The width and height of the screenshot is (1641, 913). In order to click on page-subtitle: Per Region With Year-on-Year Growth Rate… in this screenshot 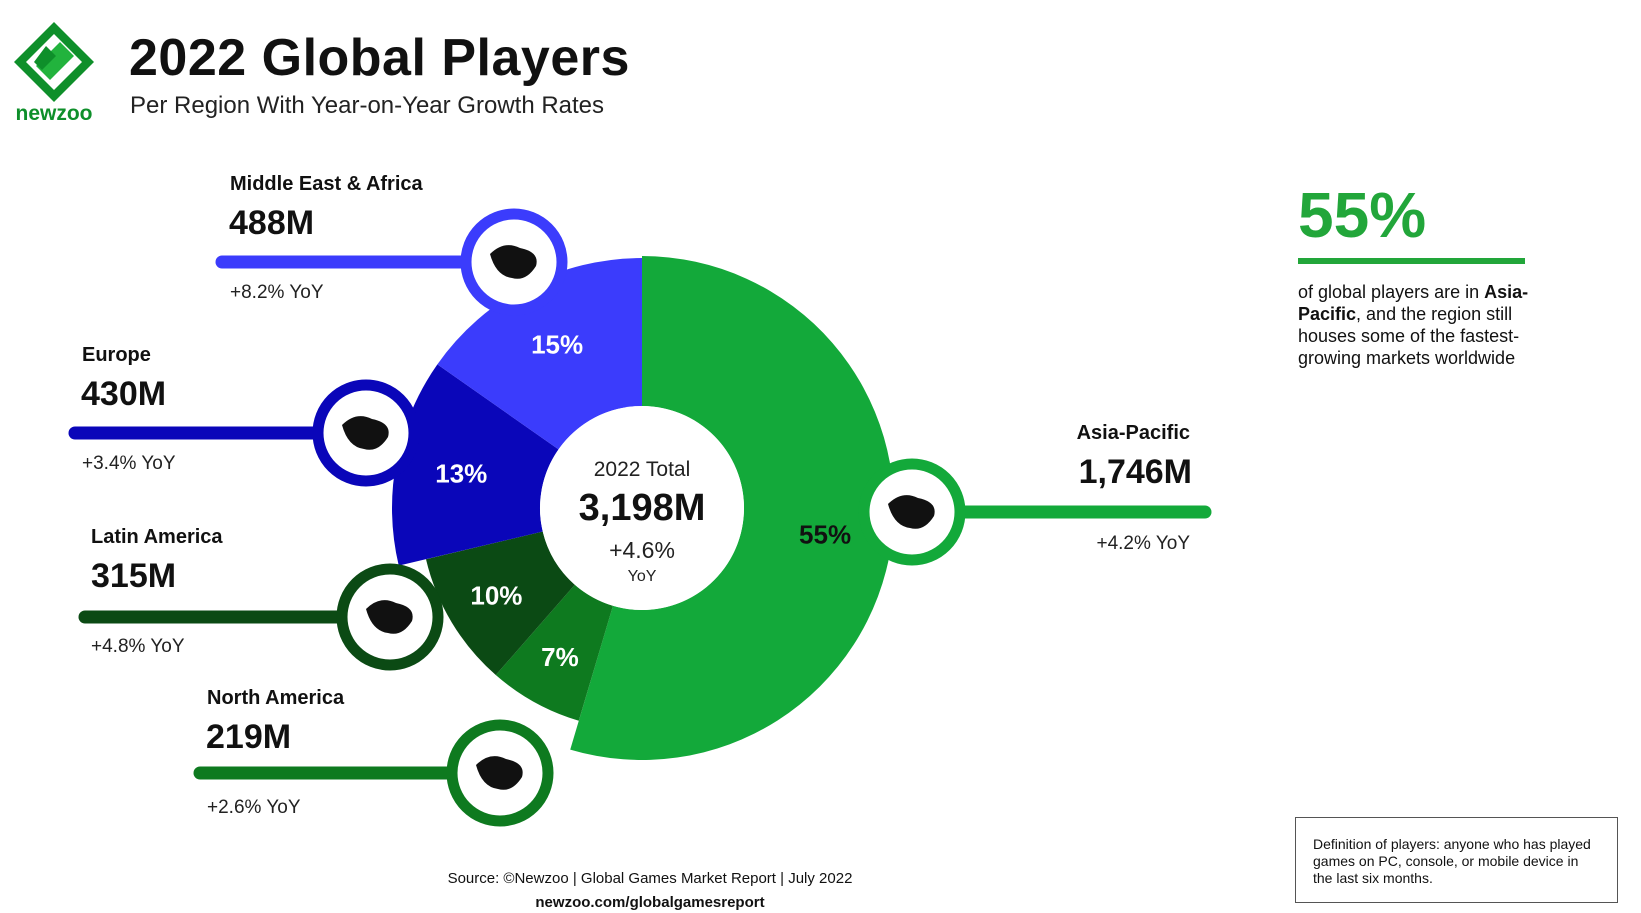, I will do `click(367, 105)`.